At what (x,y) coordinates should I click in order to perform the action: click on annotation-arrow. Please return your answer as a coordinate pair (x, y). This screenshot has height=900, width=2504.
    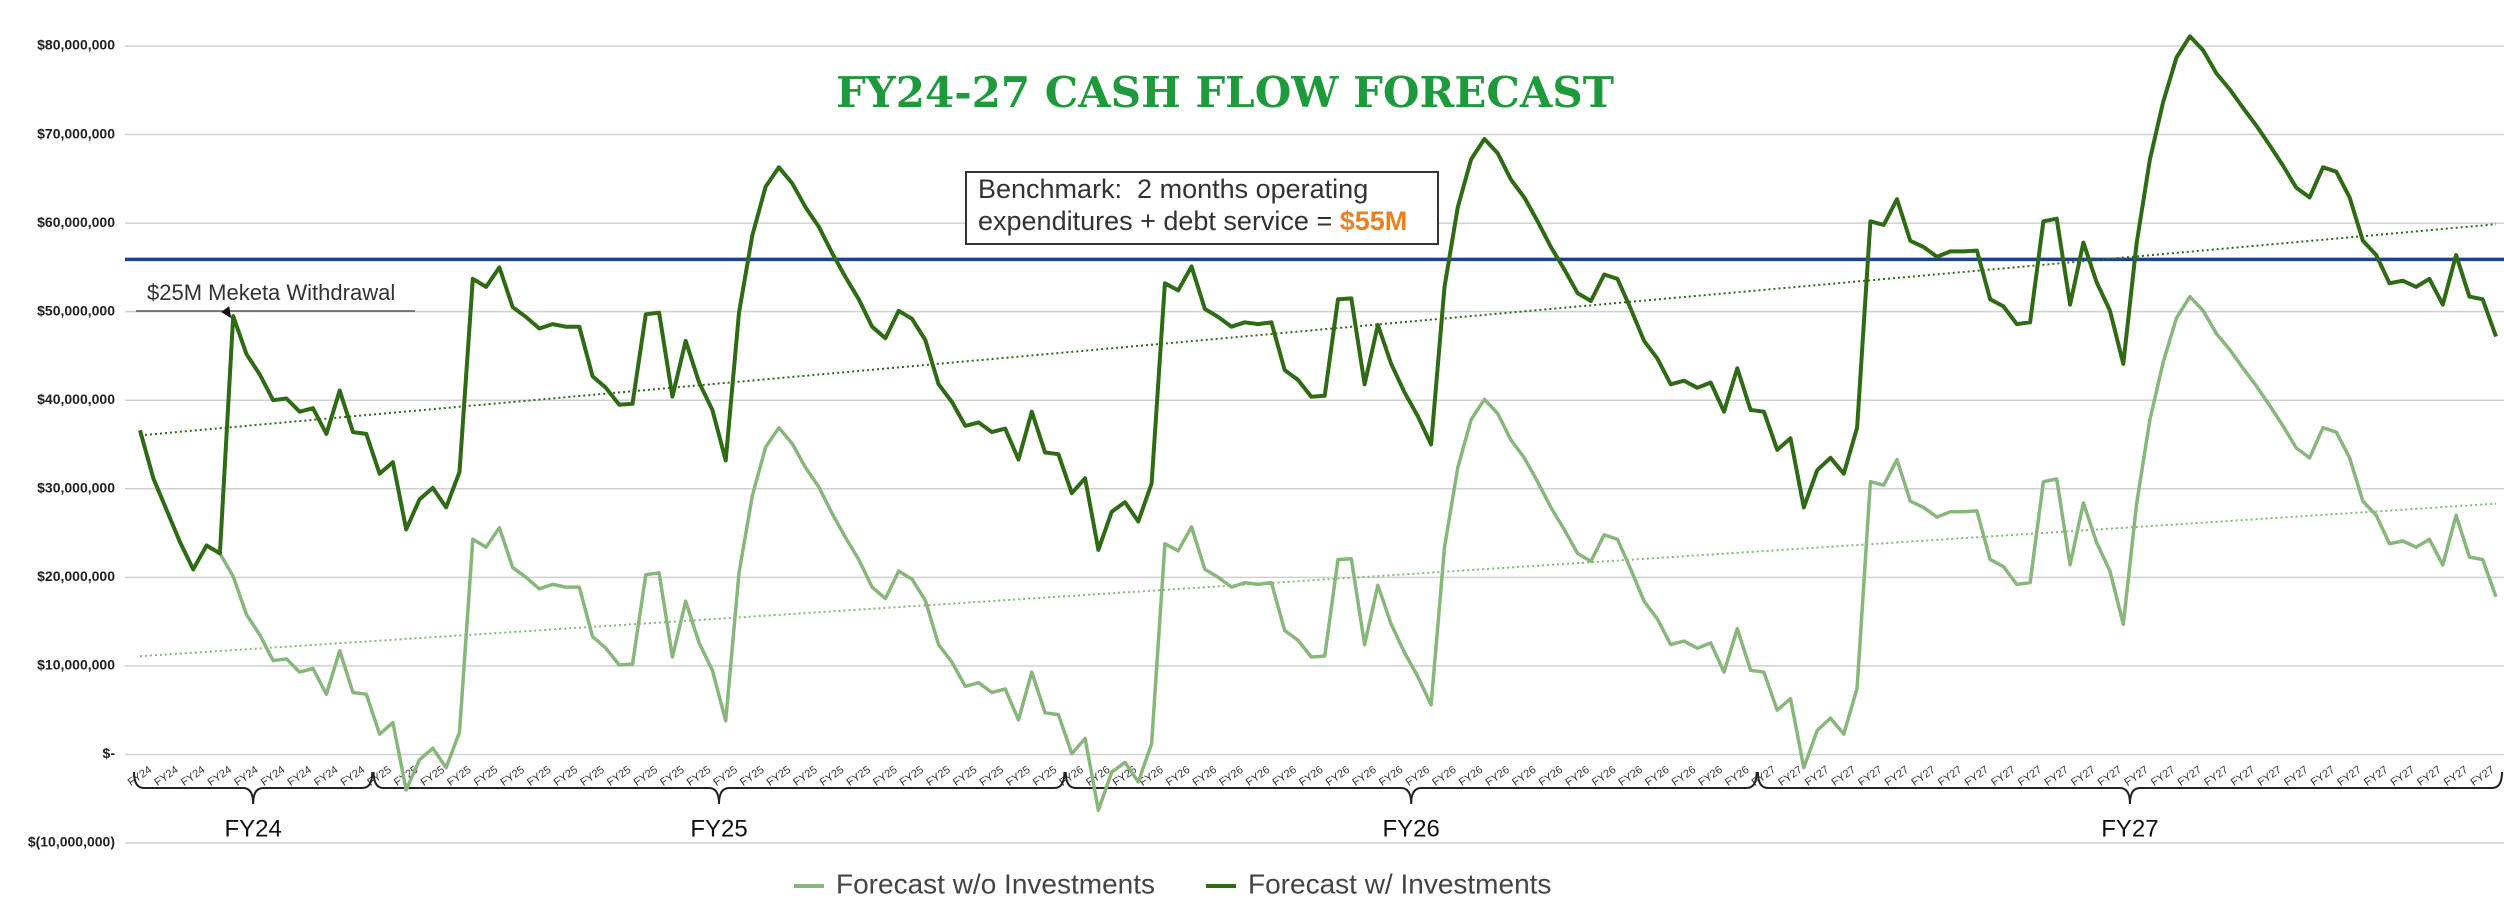
    Looking at the image, I should click on (226, 312).